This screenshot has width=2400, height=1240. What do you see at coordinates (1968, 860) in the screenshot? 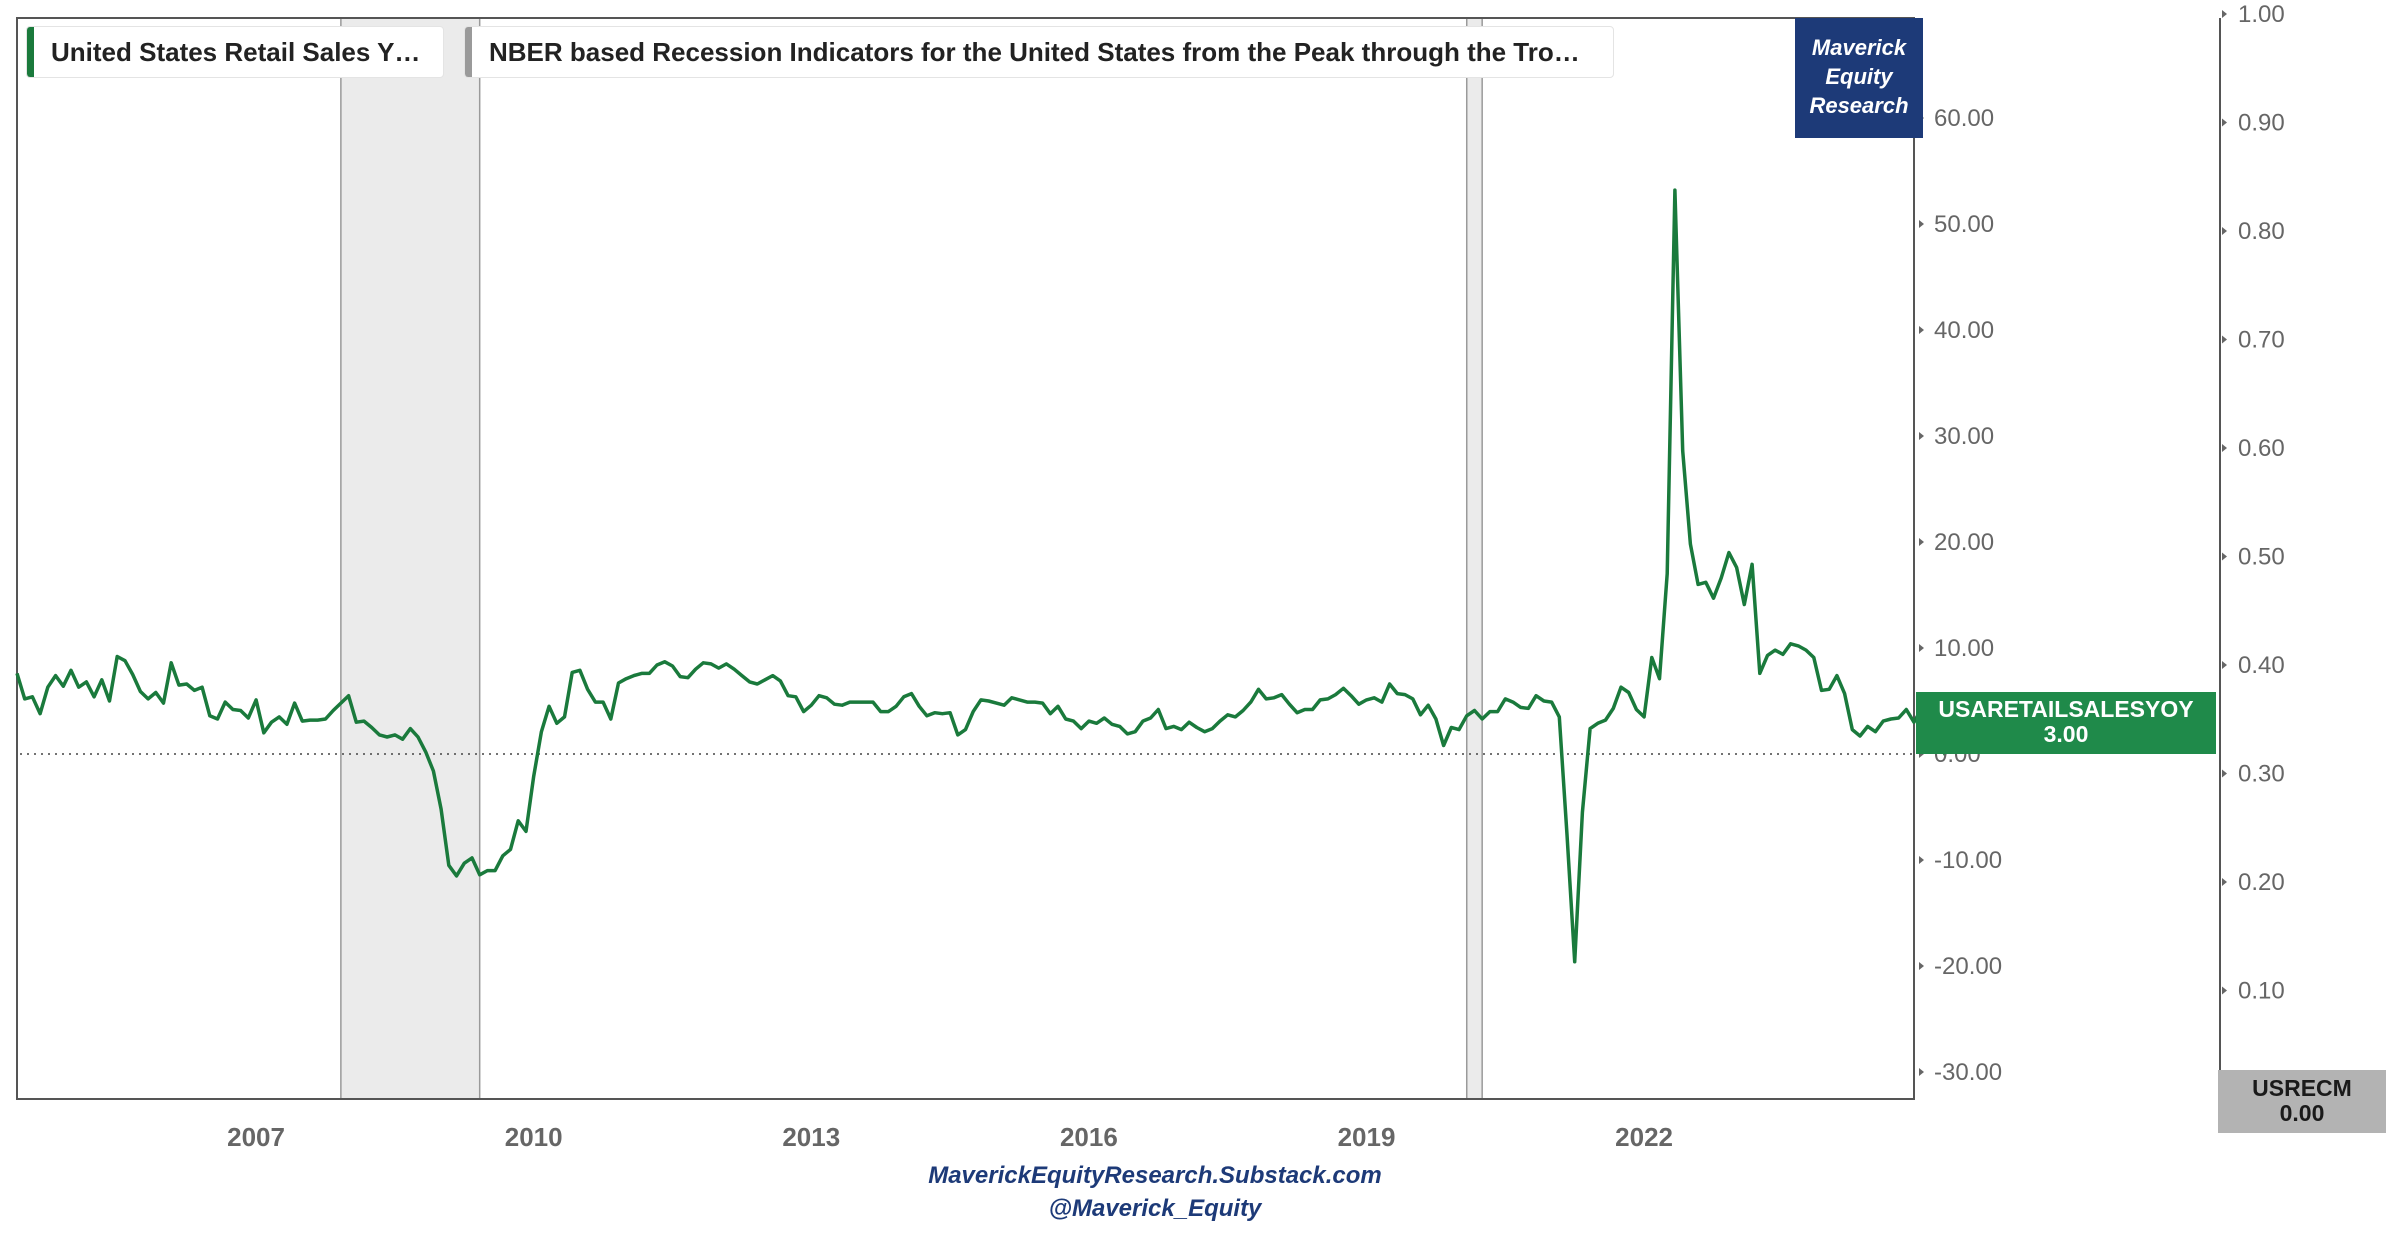
I see `y-left-tick-label: -10.00` at bounding box center [1968, 860].